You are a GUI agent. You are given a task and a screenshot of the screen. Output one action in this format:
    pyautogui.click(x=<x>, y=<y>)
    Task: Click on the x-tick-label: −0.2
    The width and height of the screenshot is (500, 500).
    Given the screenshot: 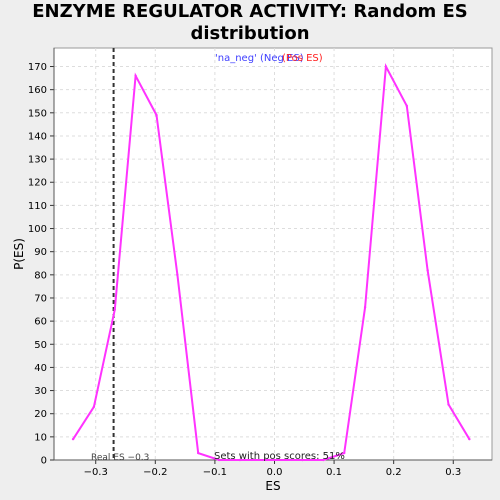 What is the action you would take?
    pyautogui.click(x=155, y=472)
    